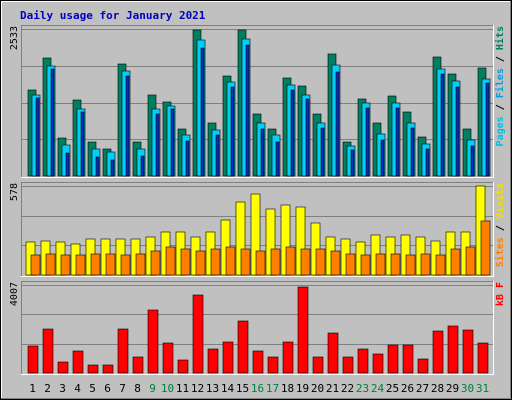 The width and height of the screenshot is (512, 400). Describe the element at coordinates (167, 388) in the screenshot. I see `x-tick-label-day-10: 10` at that location.